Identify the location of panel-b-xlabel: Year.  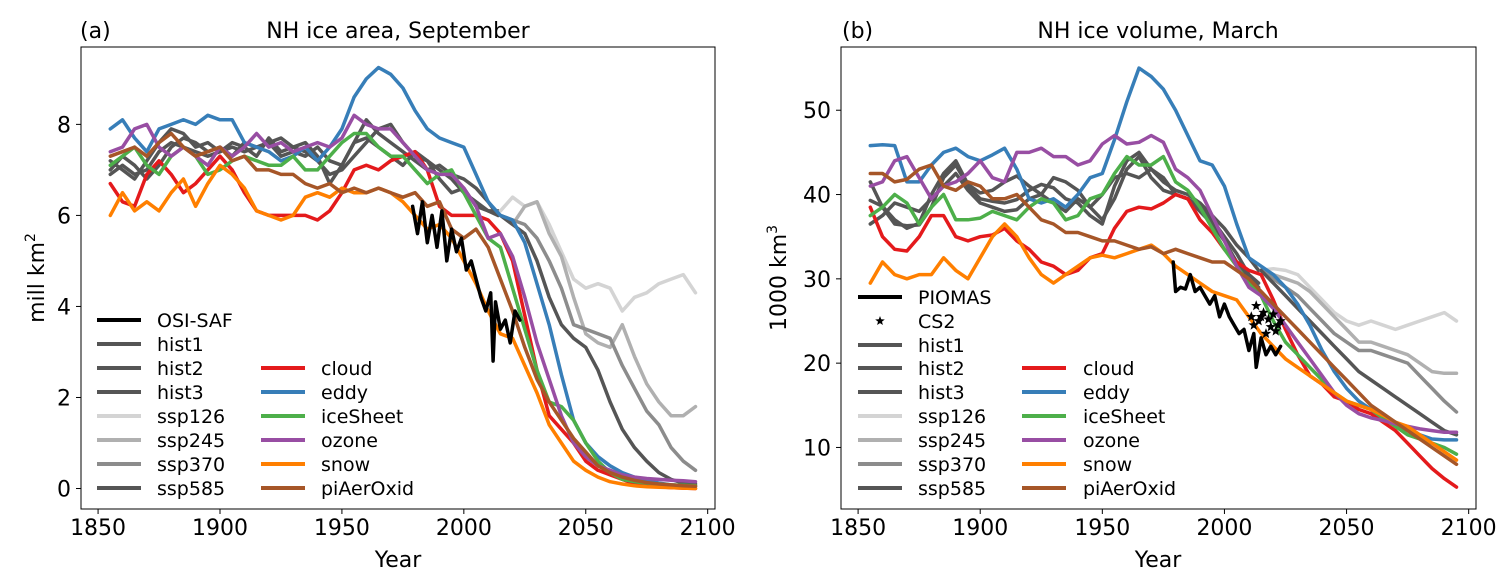
(1158, 560).